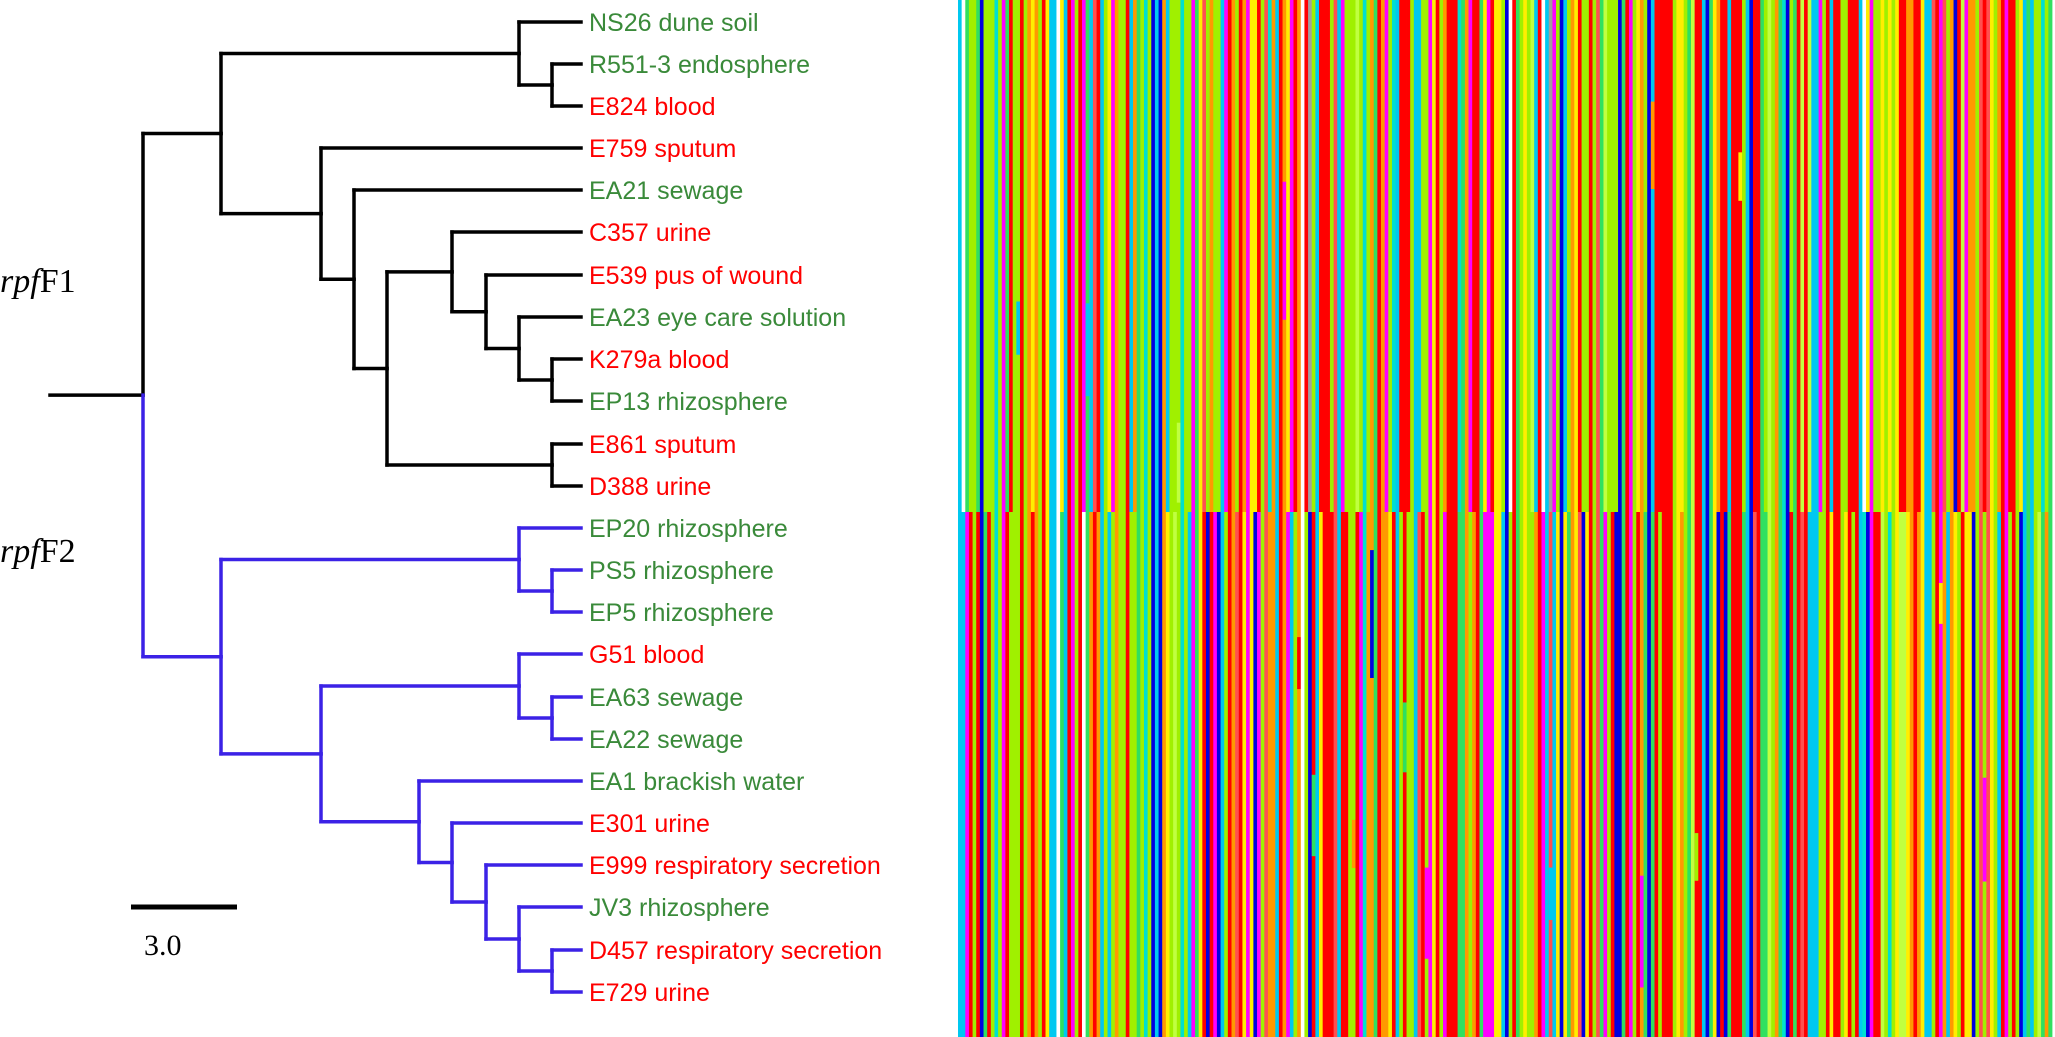 The image size is (2055, 1037). What do you see at coordinates (674, 23) in the screenshot?
I see `taxon-label: NS26 dune soil` at bounding box center [674, 23].